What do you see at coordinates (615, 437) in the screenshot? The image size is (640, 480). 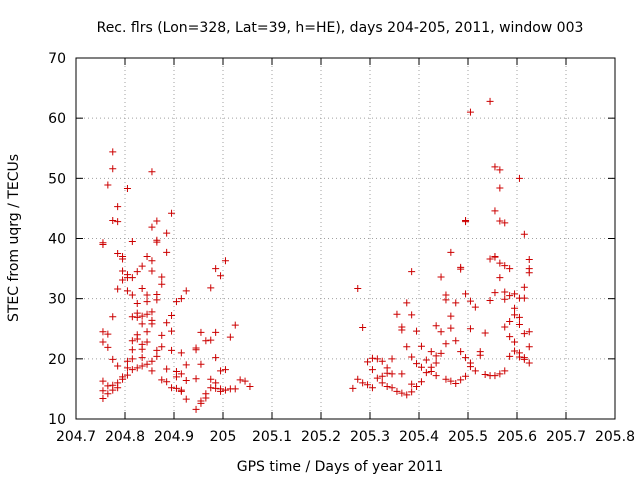 I see `x-tick-label: 205.8` at bounding box center [615, 437].